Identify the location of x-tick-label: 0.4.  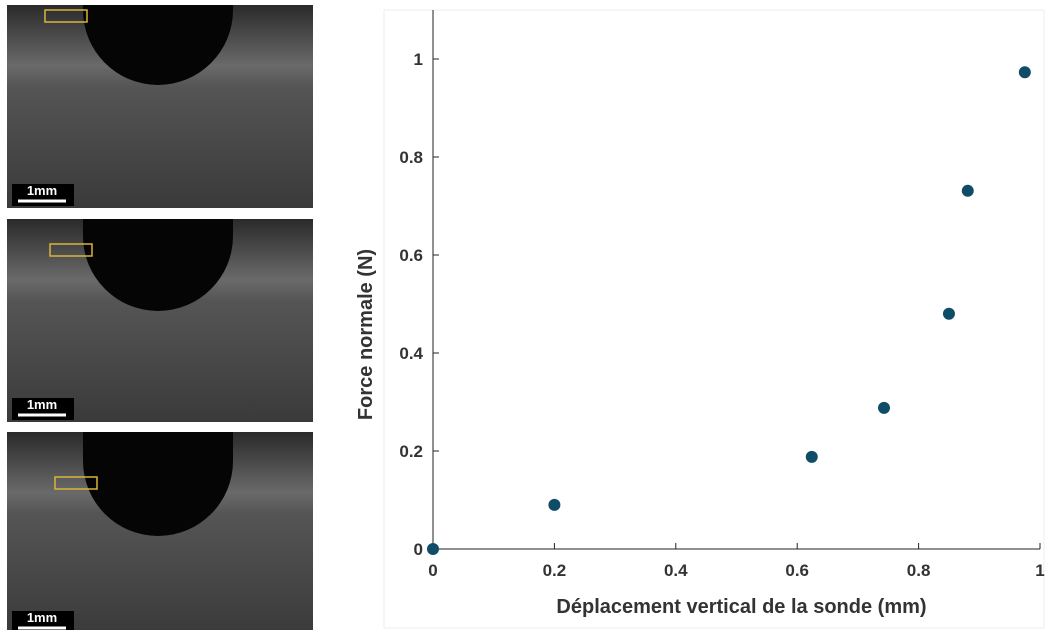
(676, 570).